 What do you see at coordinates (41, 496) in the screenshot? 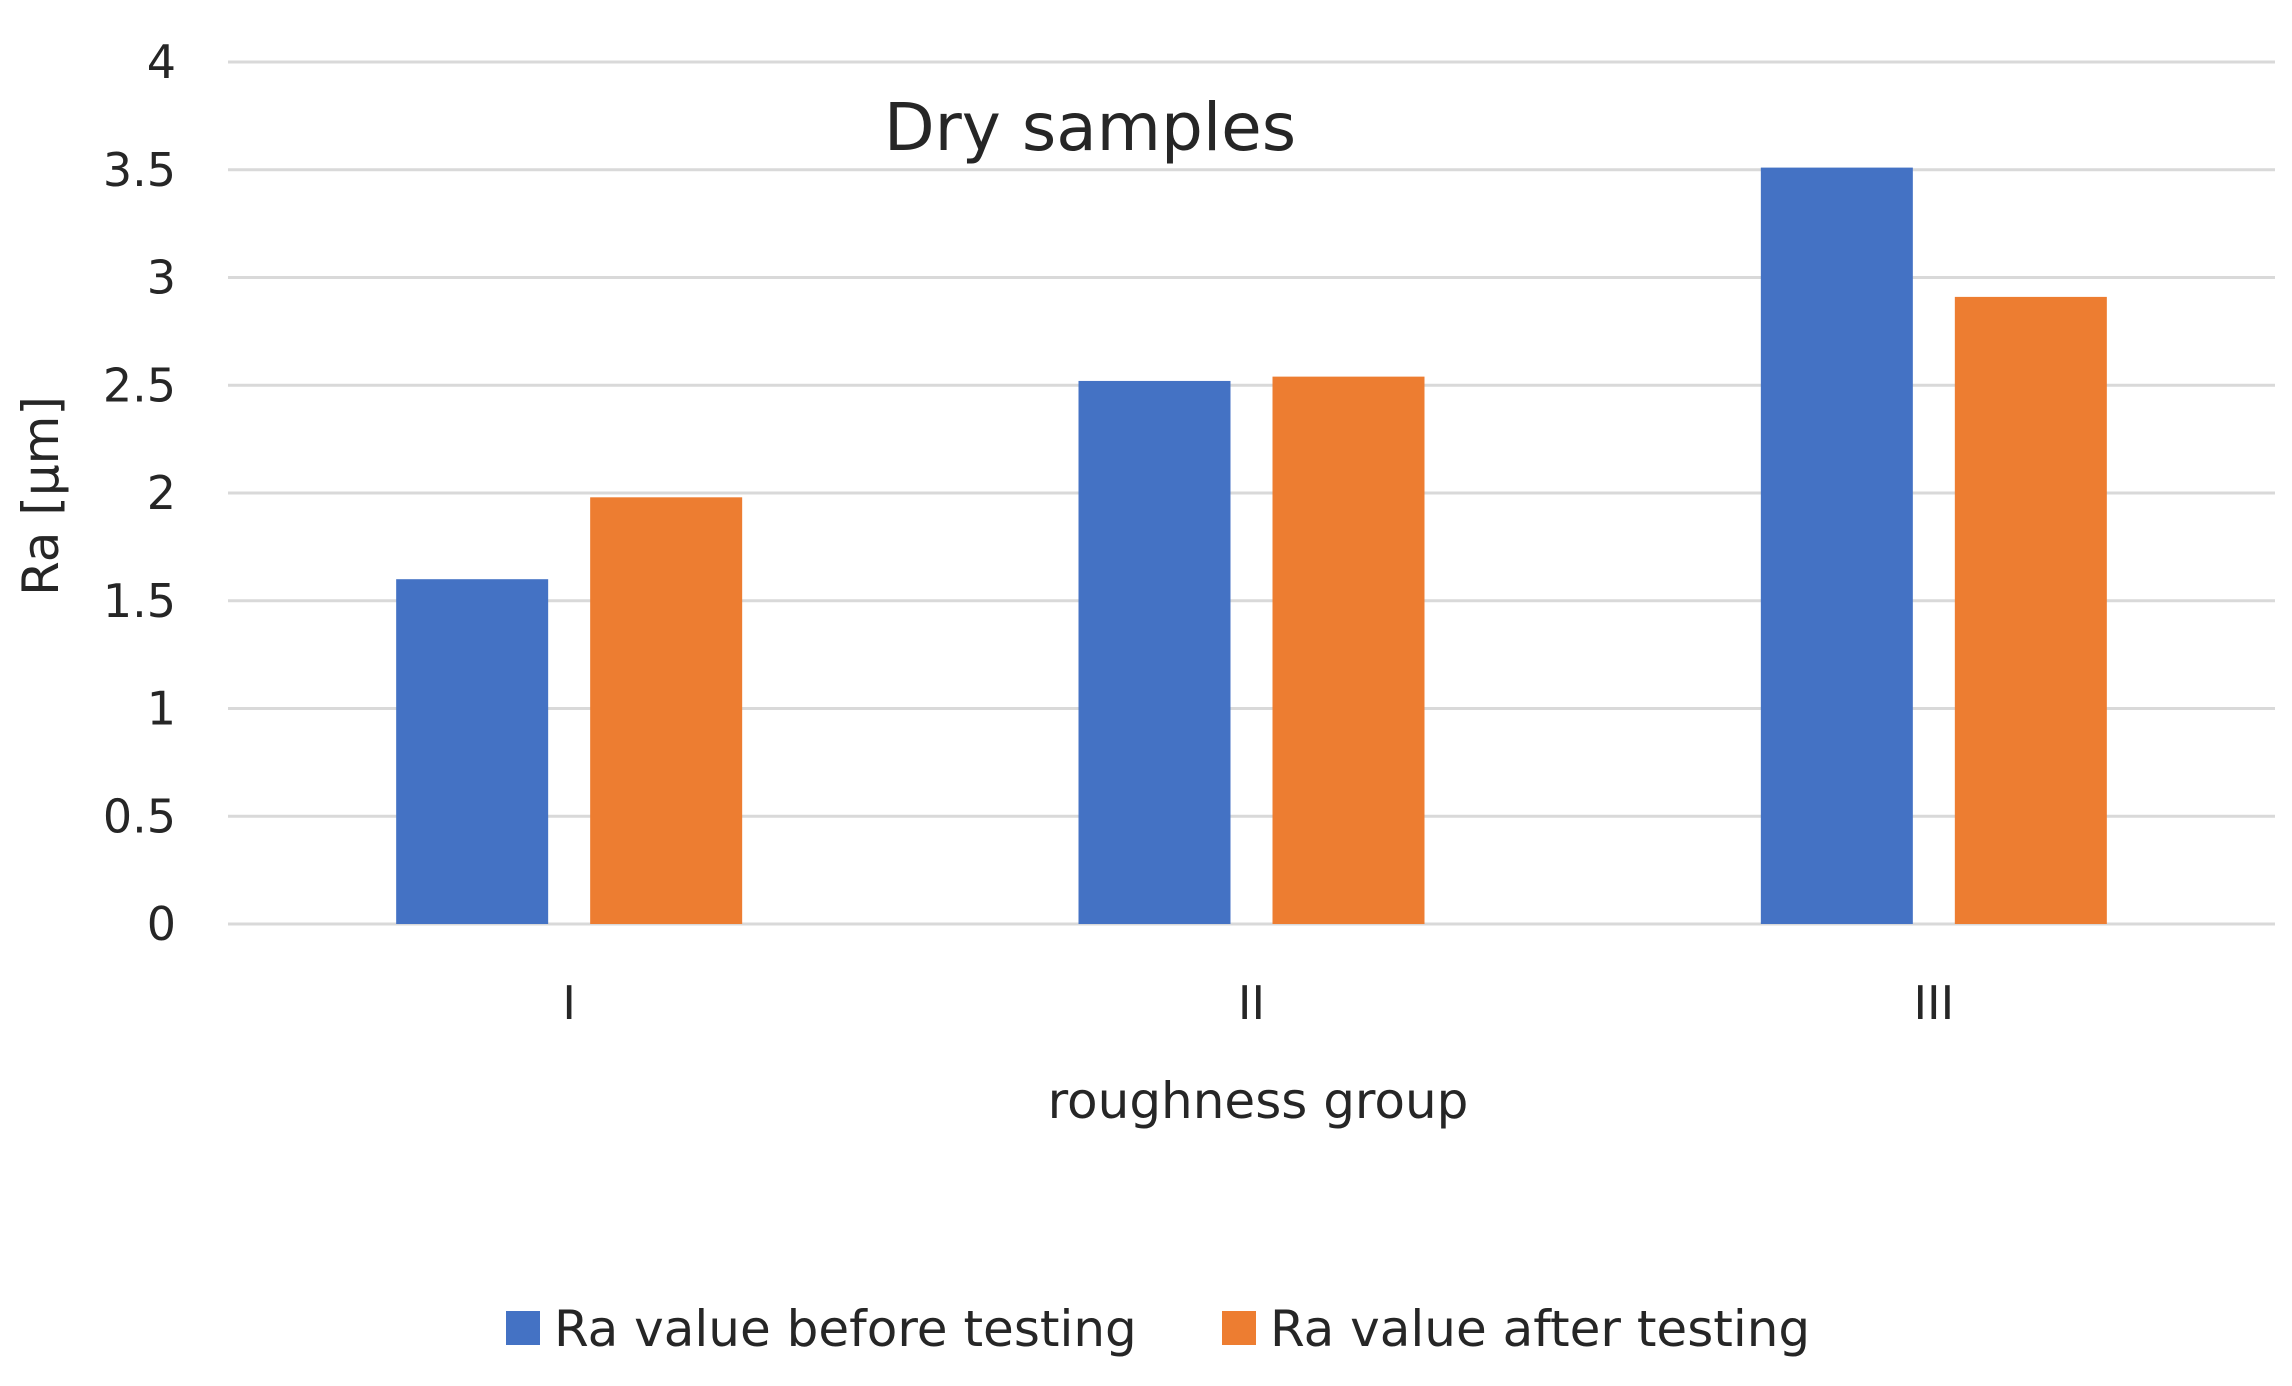
I see `y-axis-title: Ra [µm]` at bounding box center [41, 496].